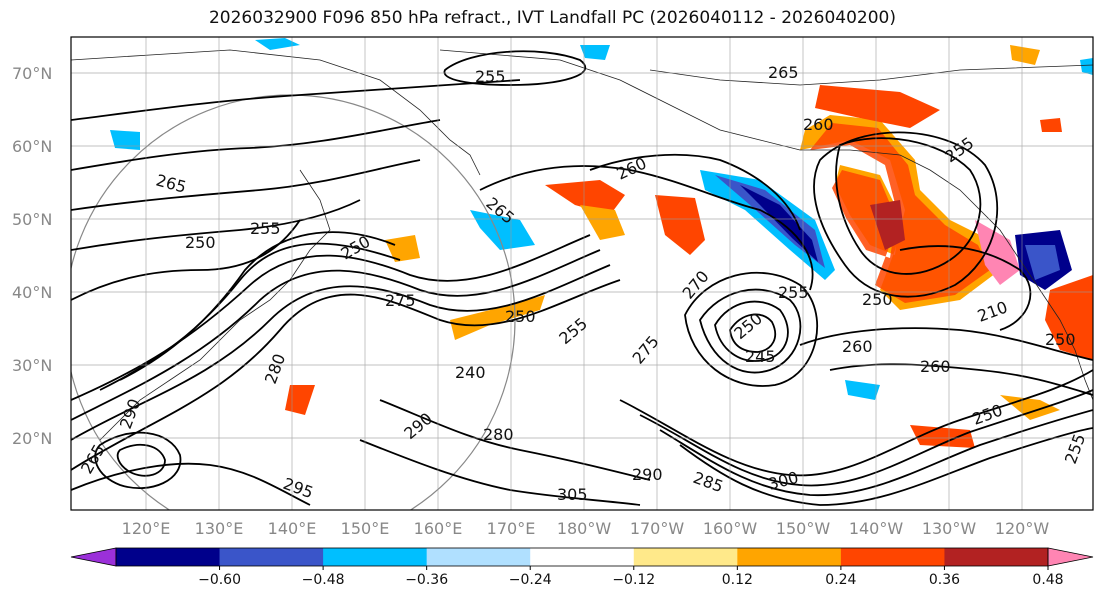 This screenshot has height=604, width=1105. I want to click on lon-label: 160°W, so click(730, 528).